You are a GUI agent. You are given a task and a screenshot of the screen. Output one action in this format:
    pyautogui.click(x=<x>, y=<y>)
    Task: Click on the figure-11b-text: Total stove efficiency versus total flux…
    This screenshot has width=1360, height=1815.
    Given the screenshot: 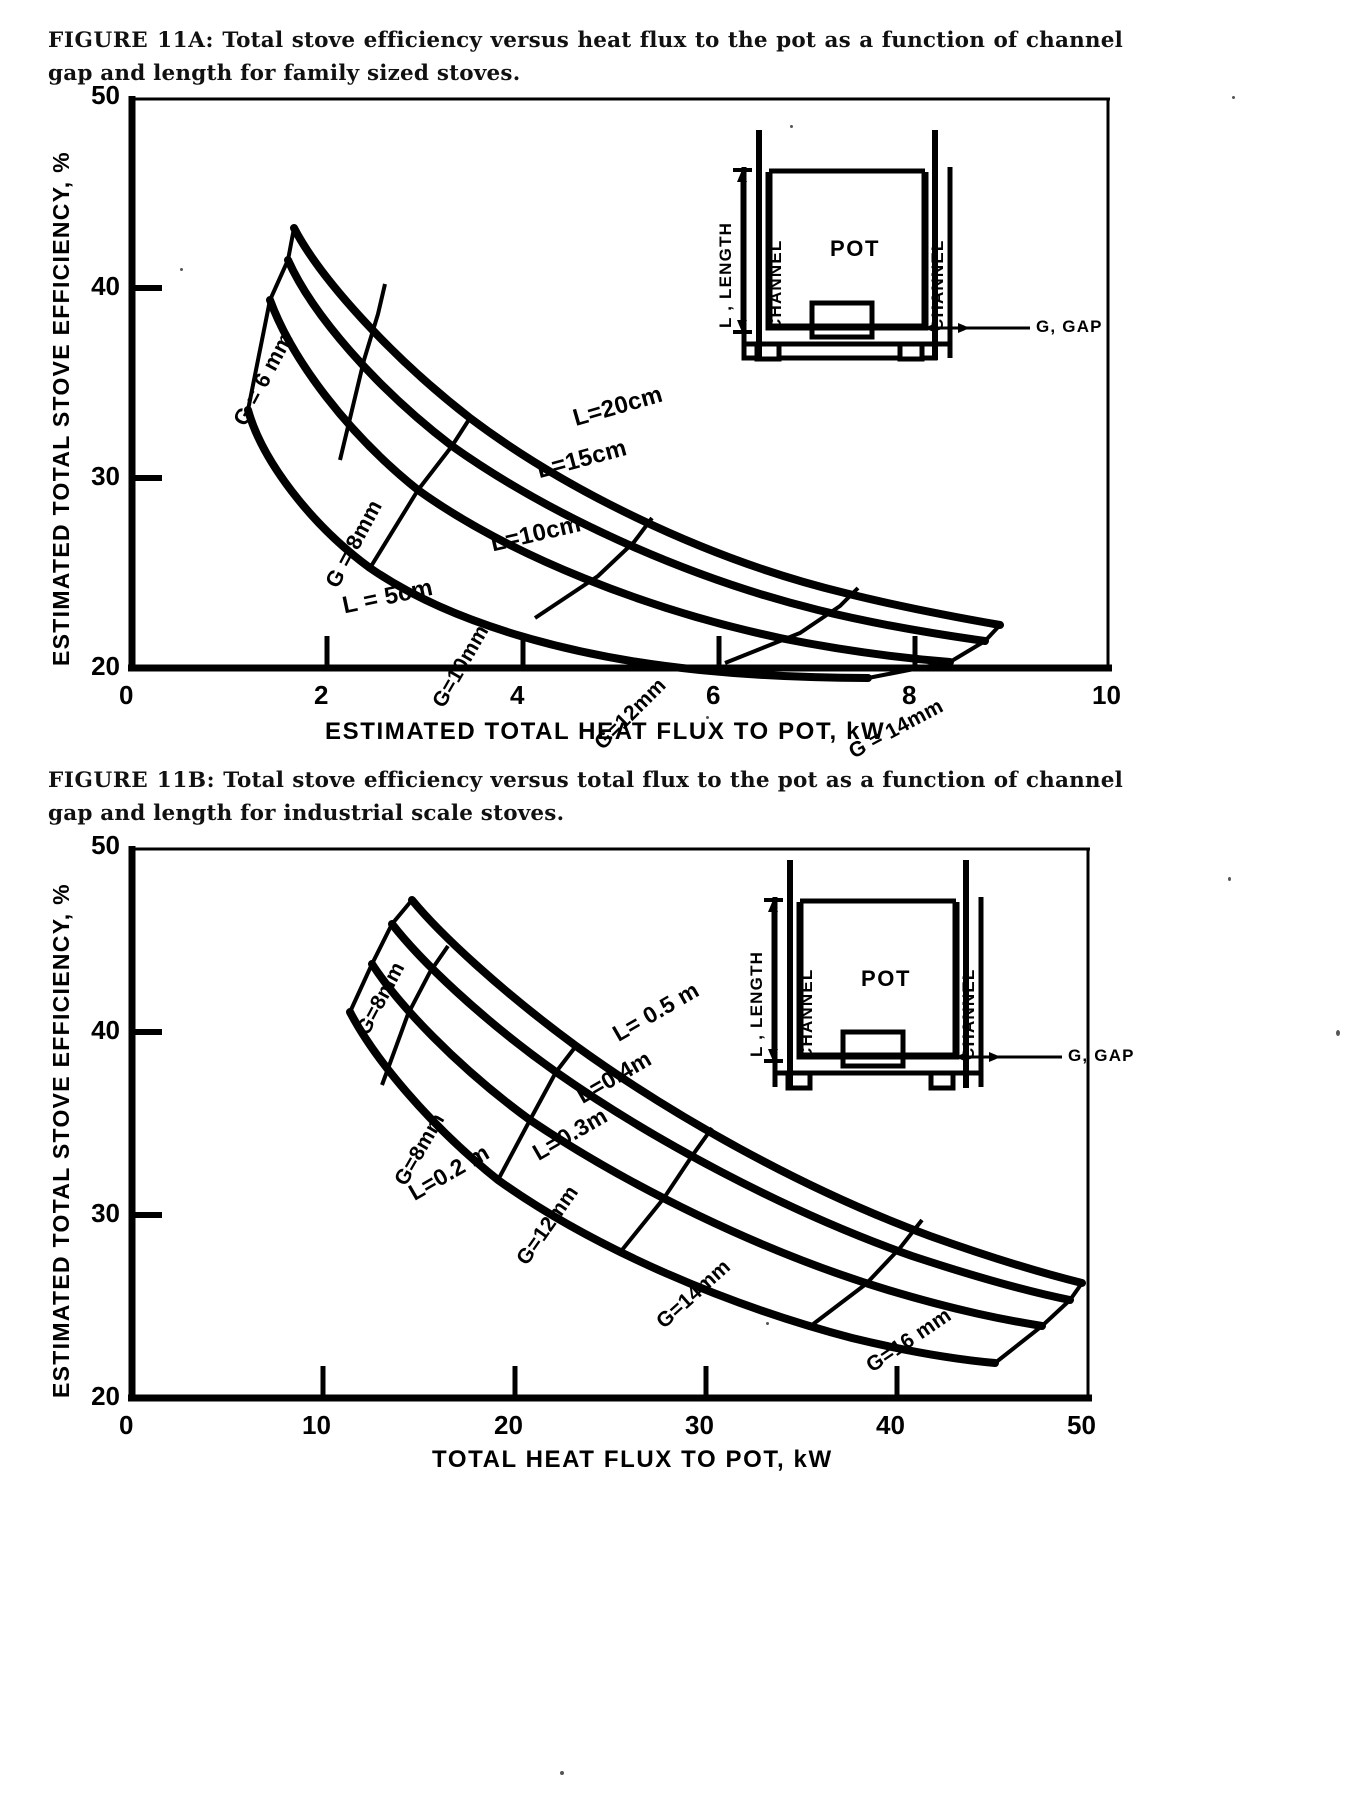 What is the action you would take?
    pyautogui.click(x=585, y=797)
    